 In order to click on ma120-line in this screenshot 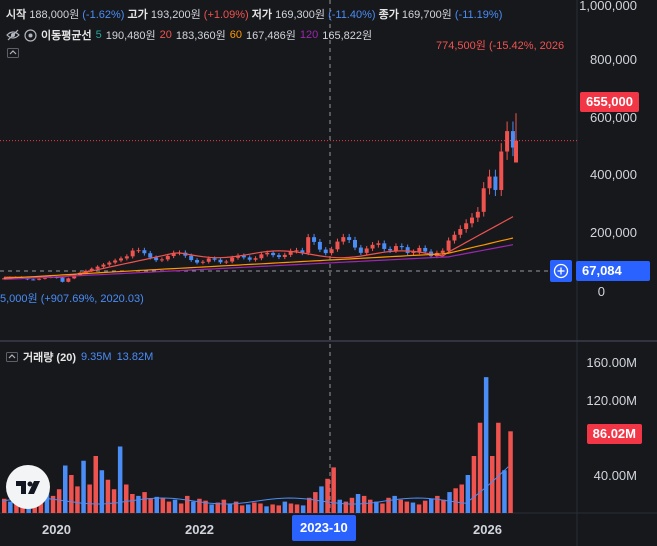, I will do `click(258, 262)`.